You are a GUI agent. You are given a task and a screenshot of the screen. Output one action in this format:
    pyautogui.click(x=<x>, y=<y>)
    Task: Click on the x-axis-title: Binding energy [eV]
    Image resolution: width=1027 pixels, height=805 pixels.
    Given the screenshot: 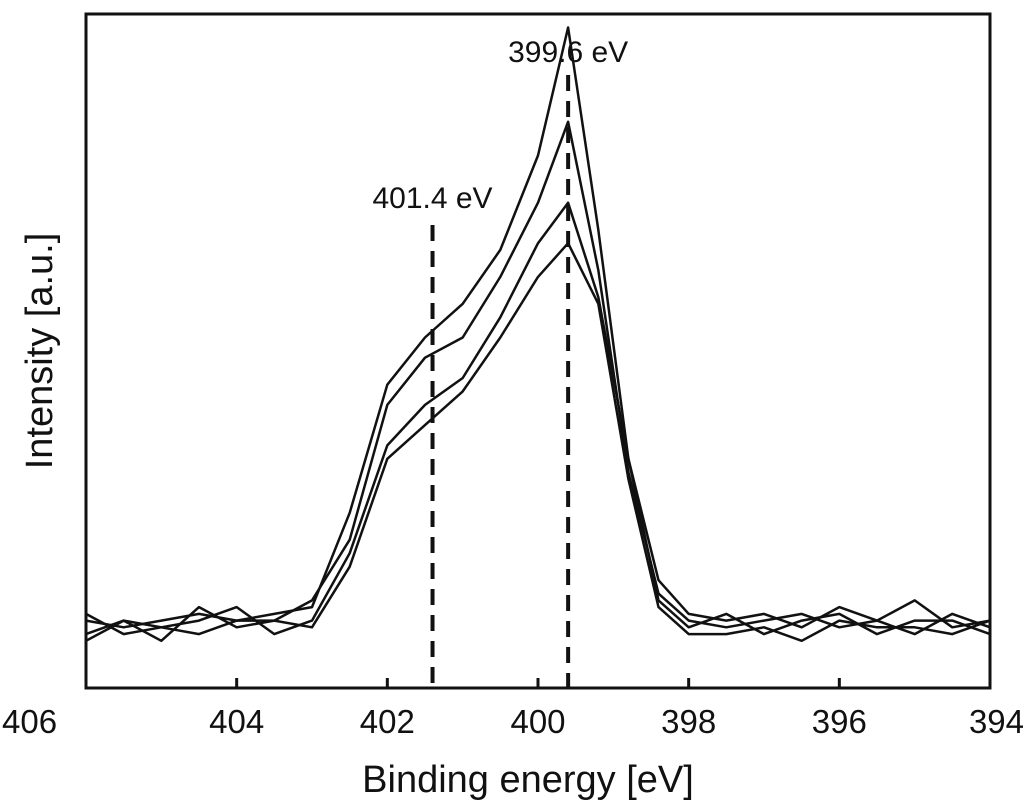 What is the action you would take?
    pyautogui.click(x=528, y=780)
    